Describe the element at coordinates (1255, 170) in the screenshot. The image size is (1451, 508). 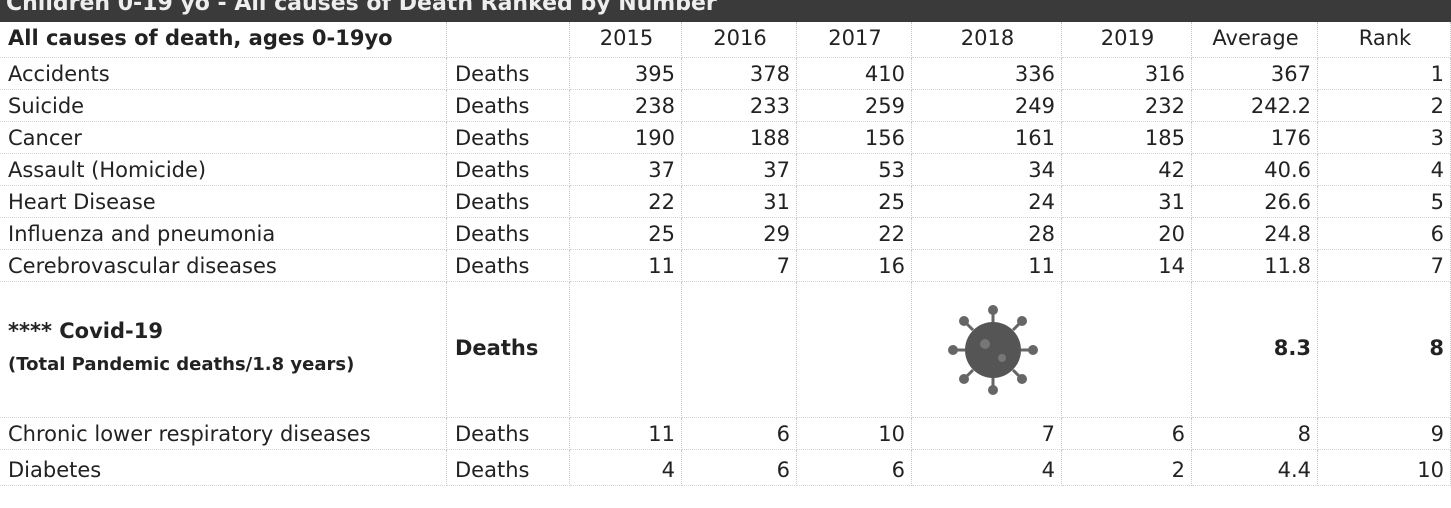
I see `average-cell: 40.6` at that location.